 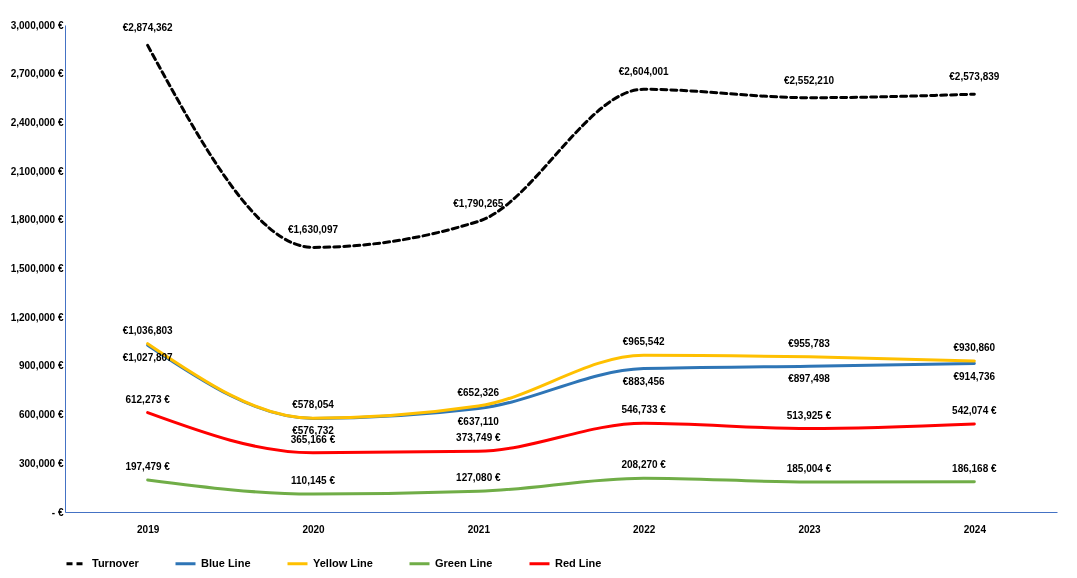 I want to click on data-label: 127,080 €, so click(x=479, y=478).